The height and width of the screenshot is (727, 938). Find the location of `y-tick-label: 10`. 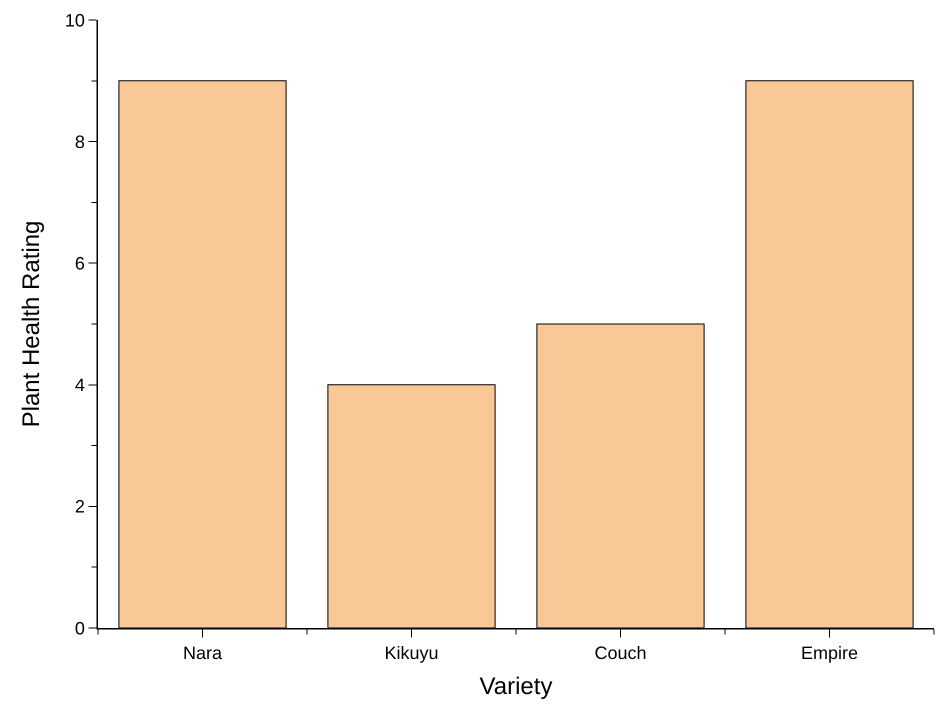

y-tick-label: 10 is located at coordinates (74, 20).